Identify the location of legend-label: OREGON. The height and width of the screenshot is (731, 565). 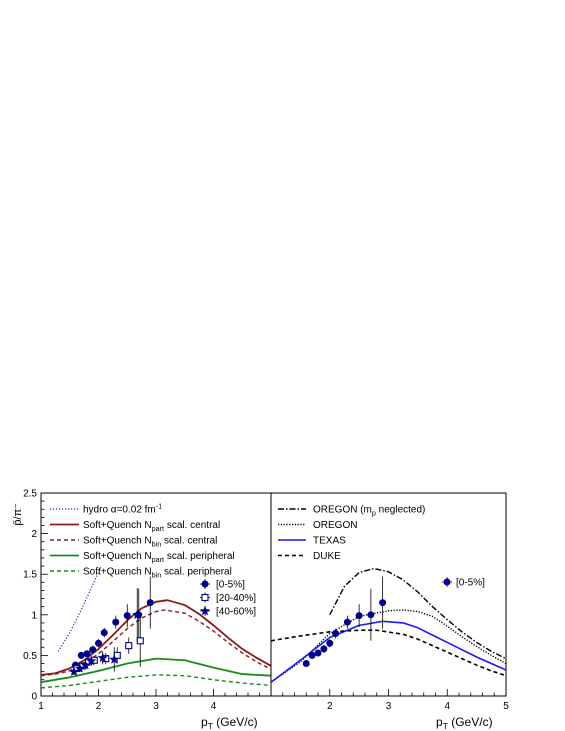
(335, 525).